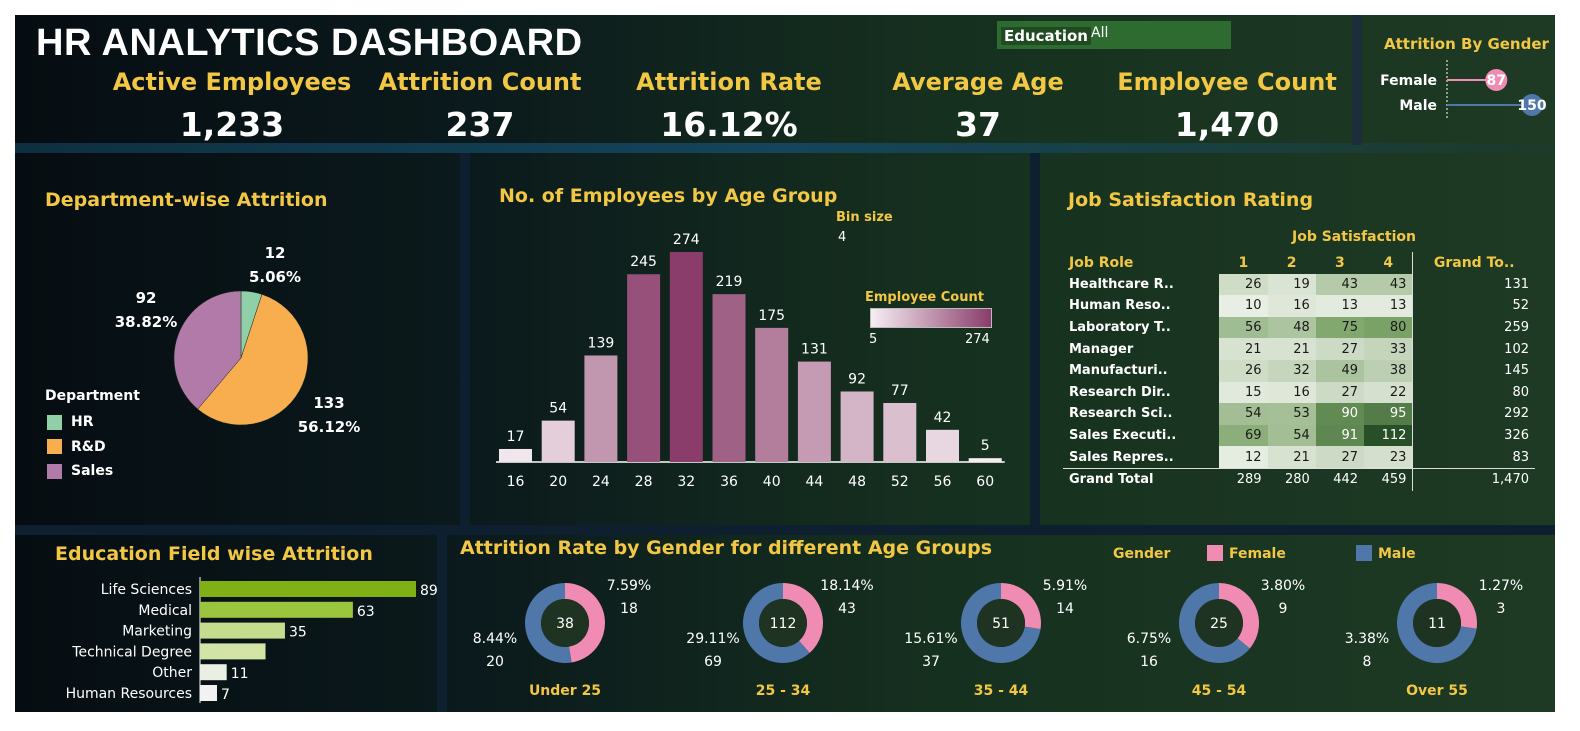 The width and height of the screenshot is (1580, 731). Describe the element at coordinates (80, 471) in the screenshot. I see `department-legend-item: Sales` at that location.